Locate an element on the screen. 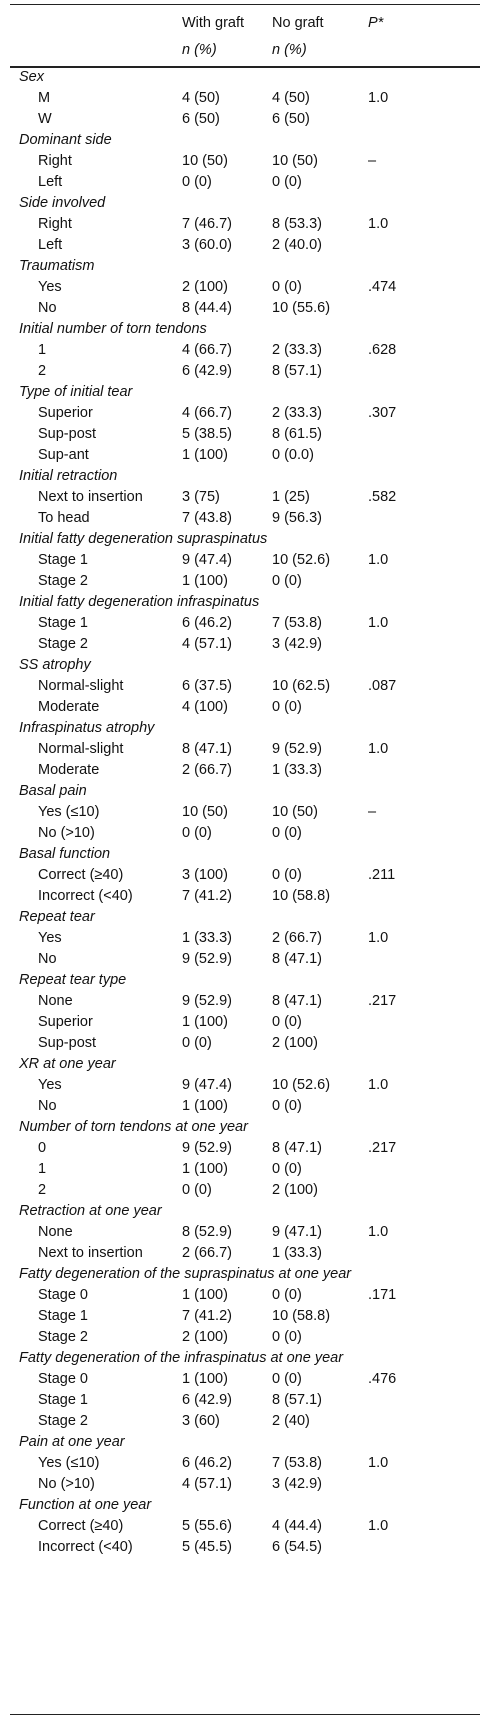 The height and width of the screenshot is (1726, 481). no-graft-value: 1 (33.3) is located at coordinates (297, 770).